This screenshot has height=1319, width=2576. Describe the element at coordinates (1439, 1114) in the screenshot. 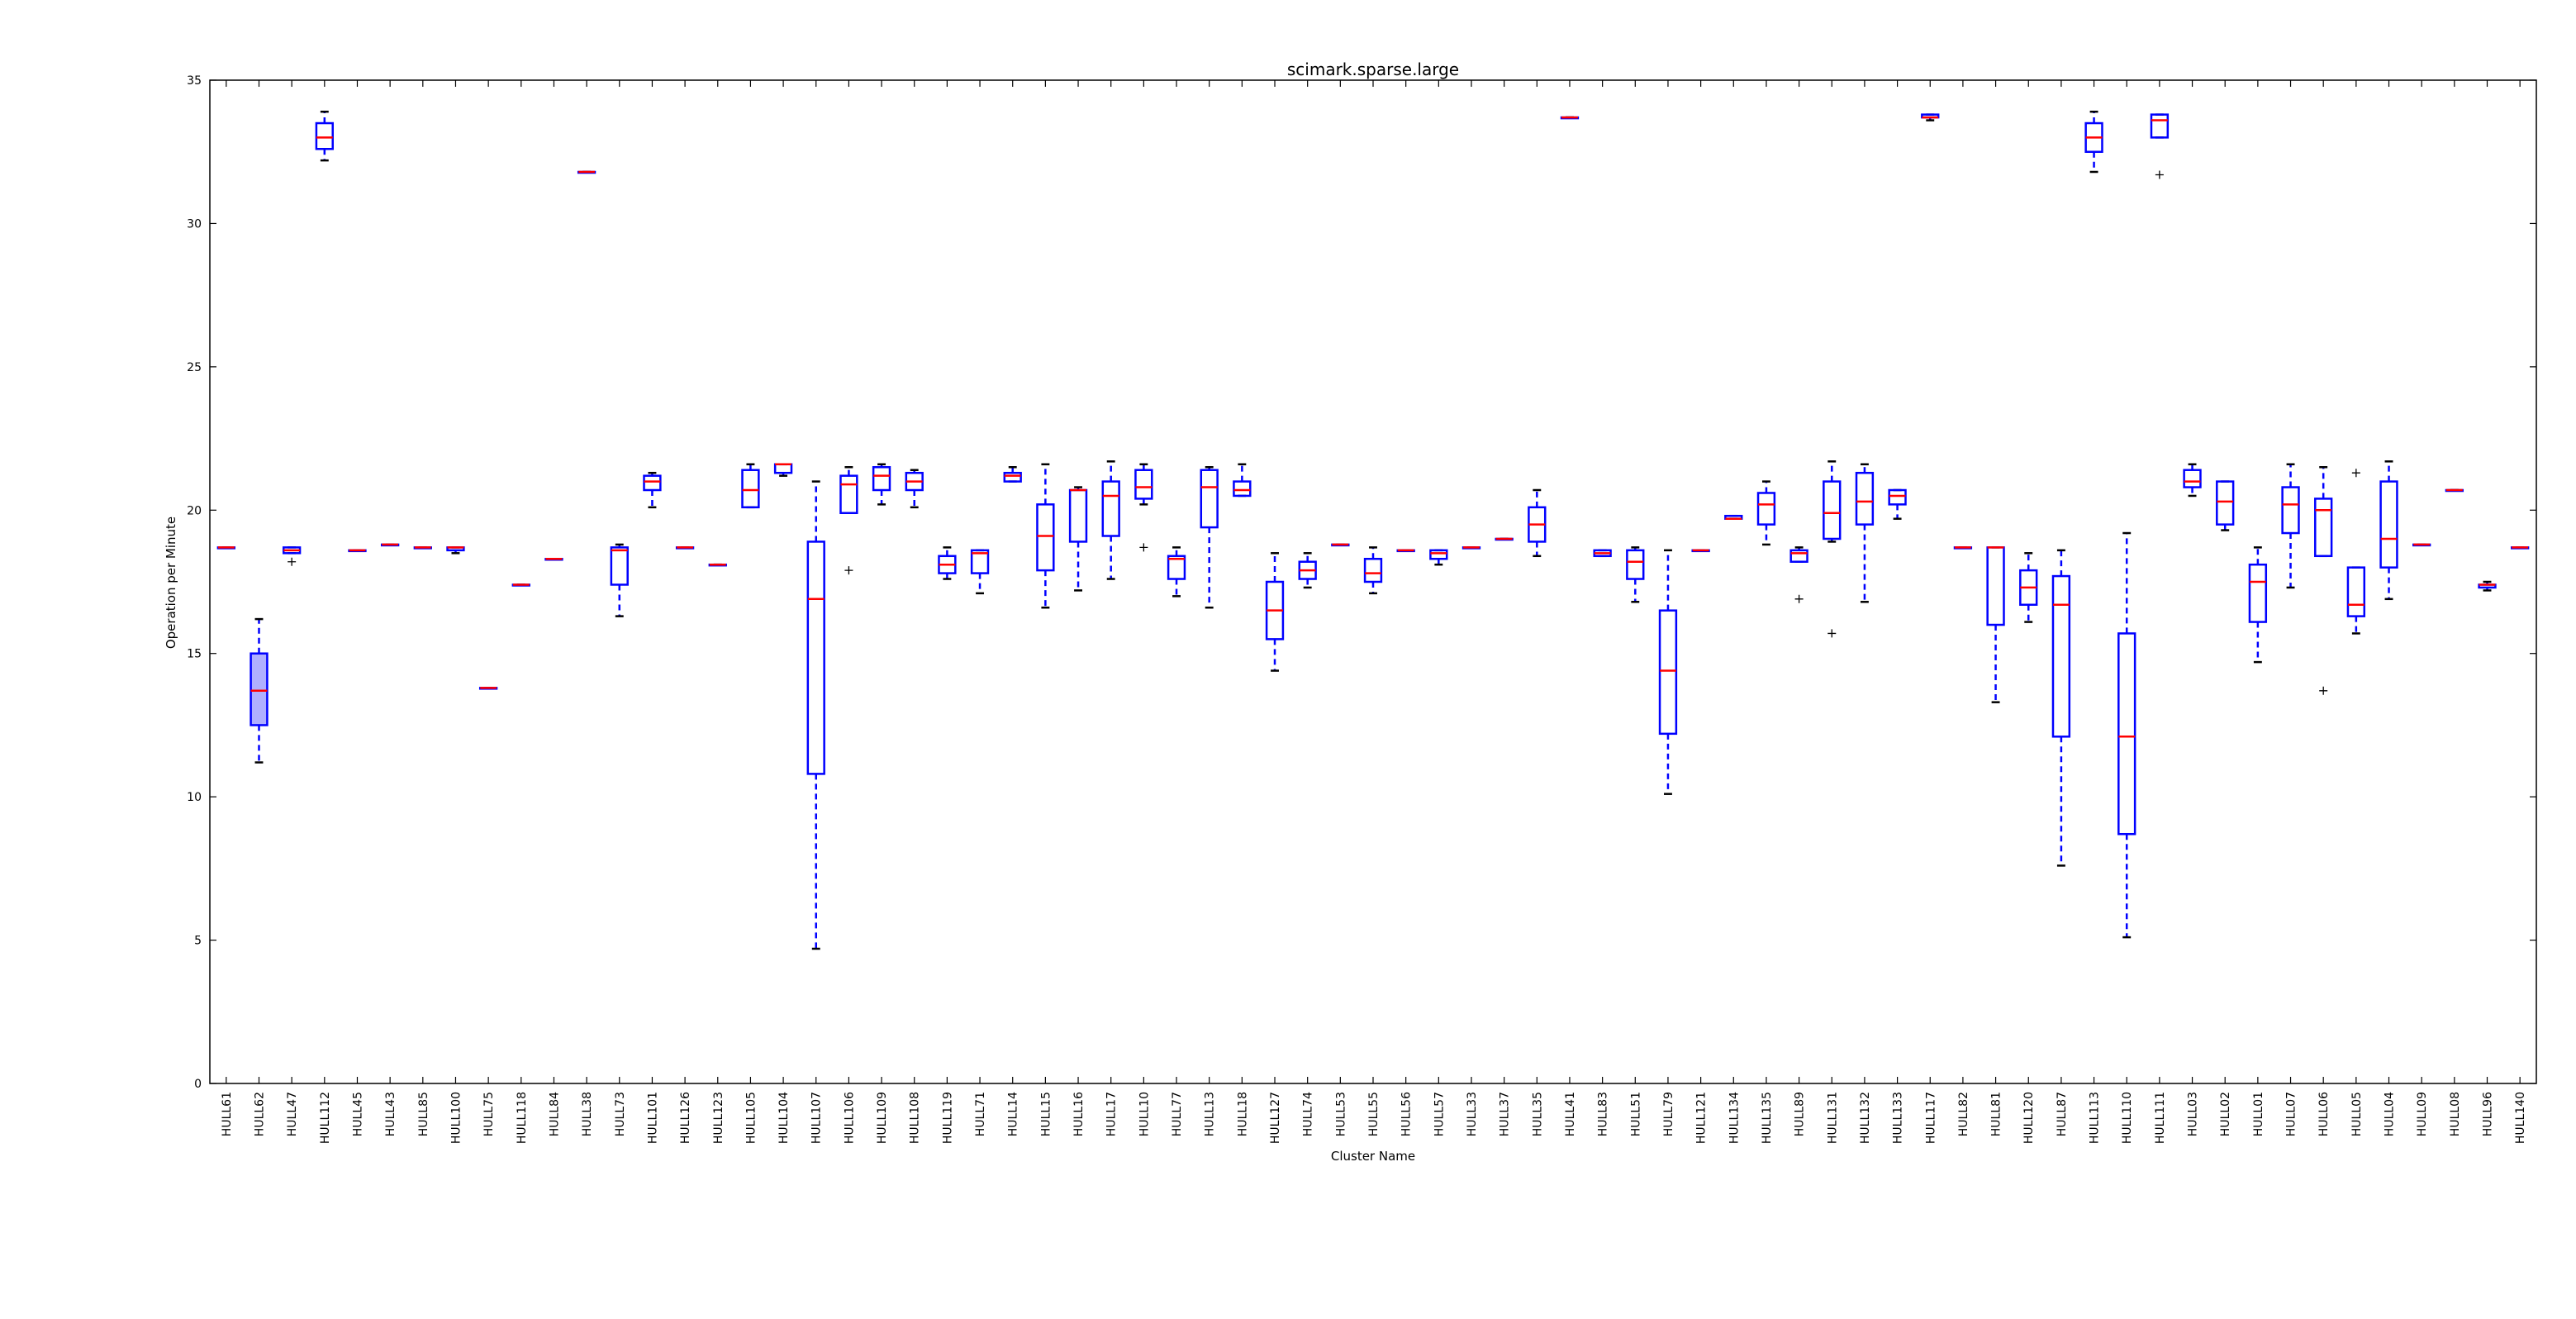

I see `x-tick-label: HULL57` at that location.